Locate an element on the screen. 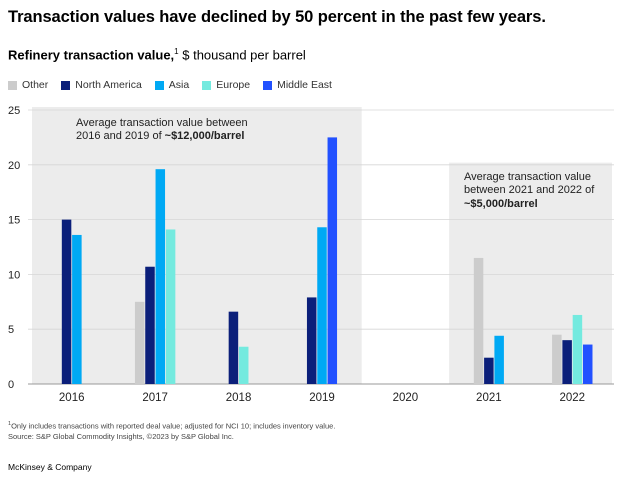  bar-2016-north-america is located at coordinates (66, 301).